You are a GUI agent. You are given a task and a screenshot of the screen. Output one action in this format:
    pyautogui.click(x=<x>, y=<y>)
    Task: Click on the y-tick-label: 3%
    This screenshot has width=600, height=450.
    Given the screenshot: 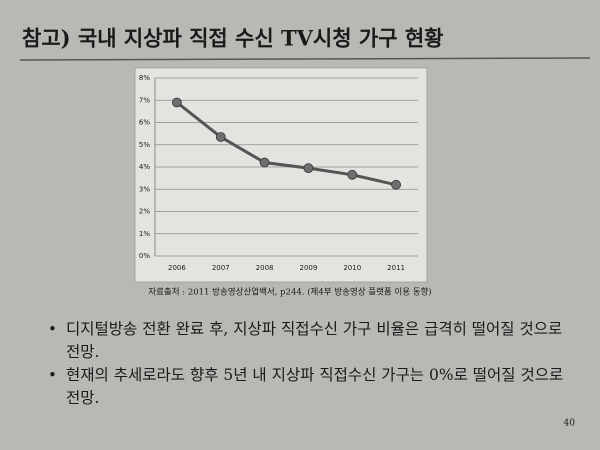 What is the action you would take?
    pyautogui.click(x=144, y=189)
    